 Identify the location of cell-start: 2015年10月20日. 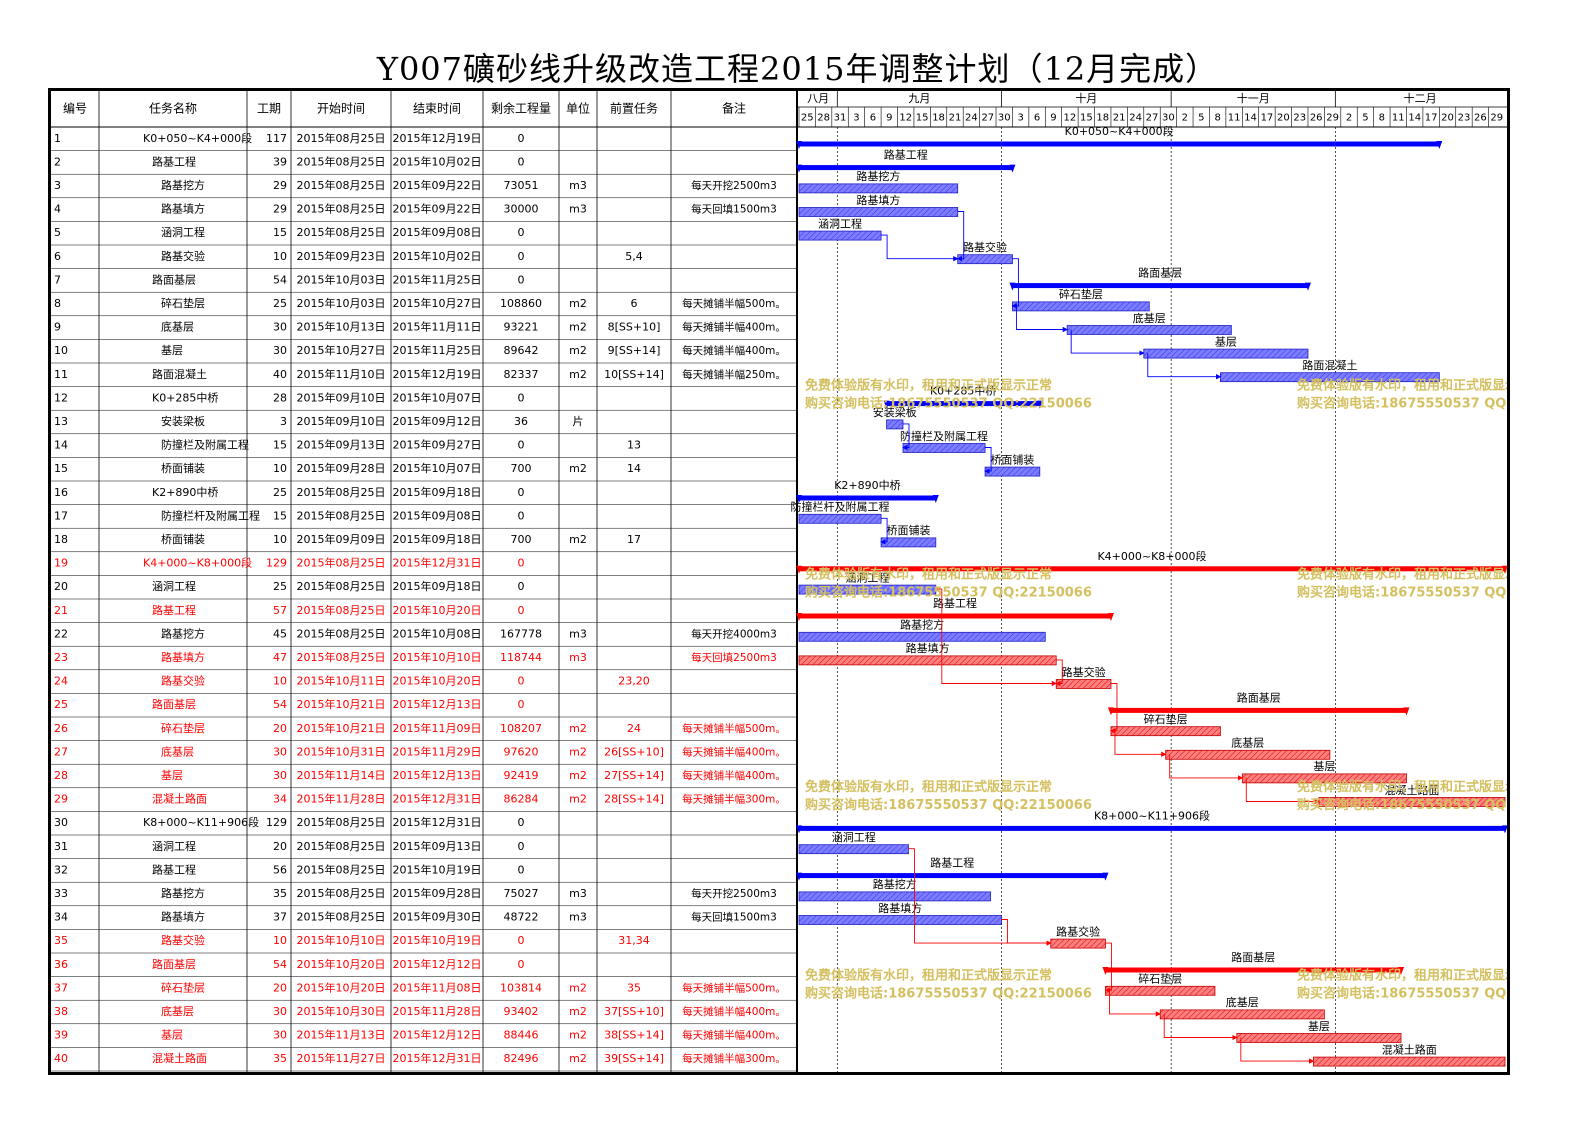
(341, 964).